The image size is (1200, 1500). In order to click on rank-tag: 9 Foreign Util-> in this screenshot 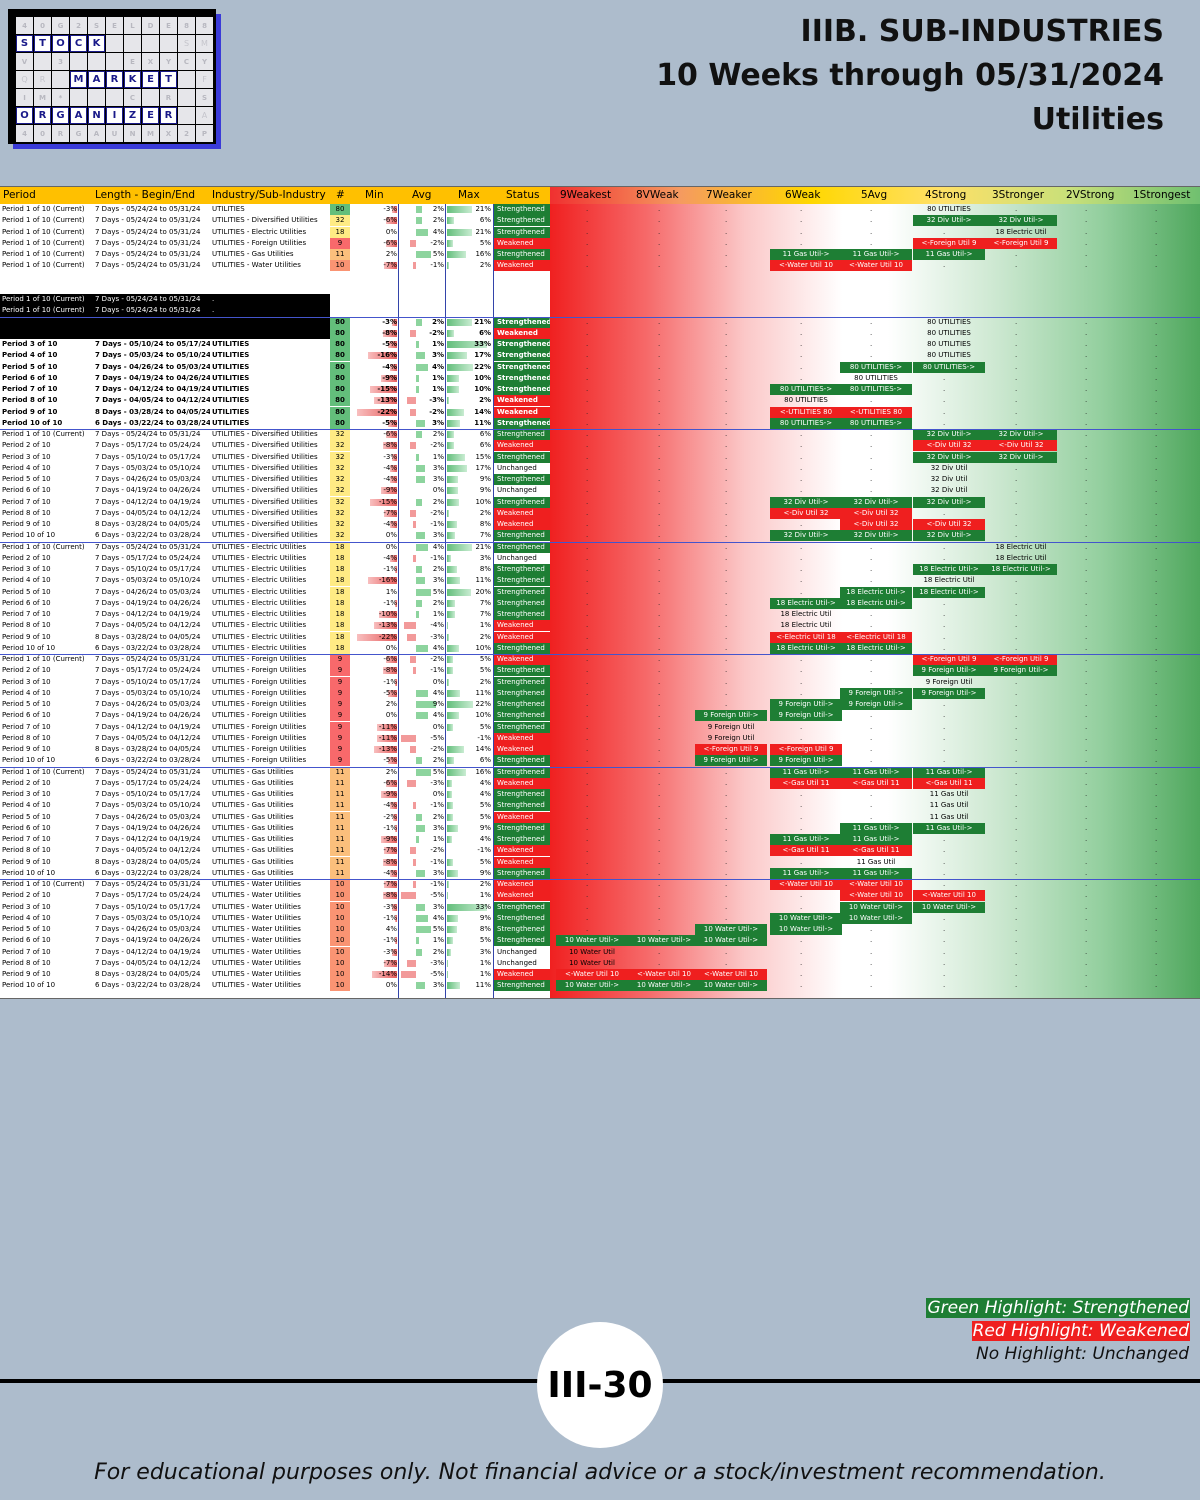, I will do `click(949, 671)`.